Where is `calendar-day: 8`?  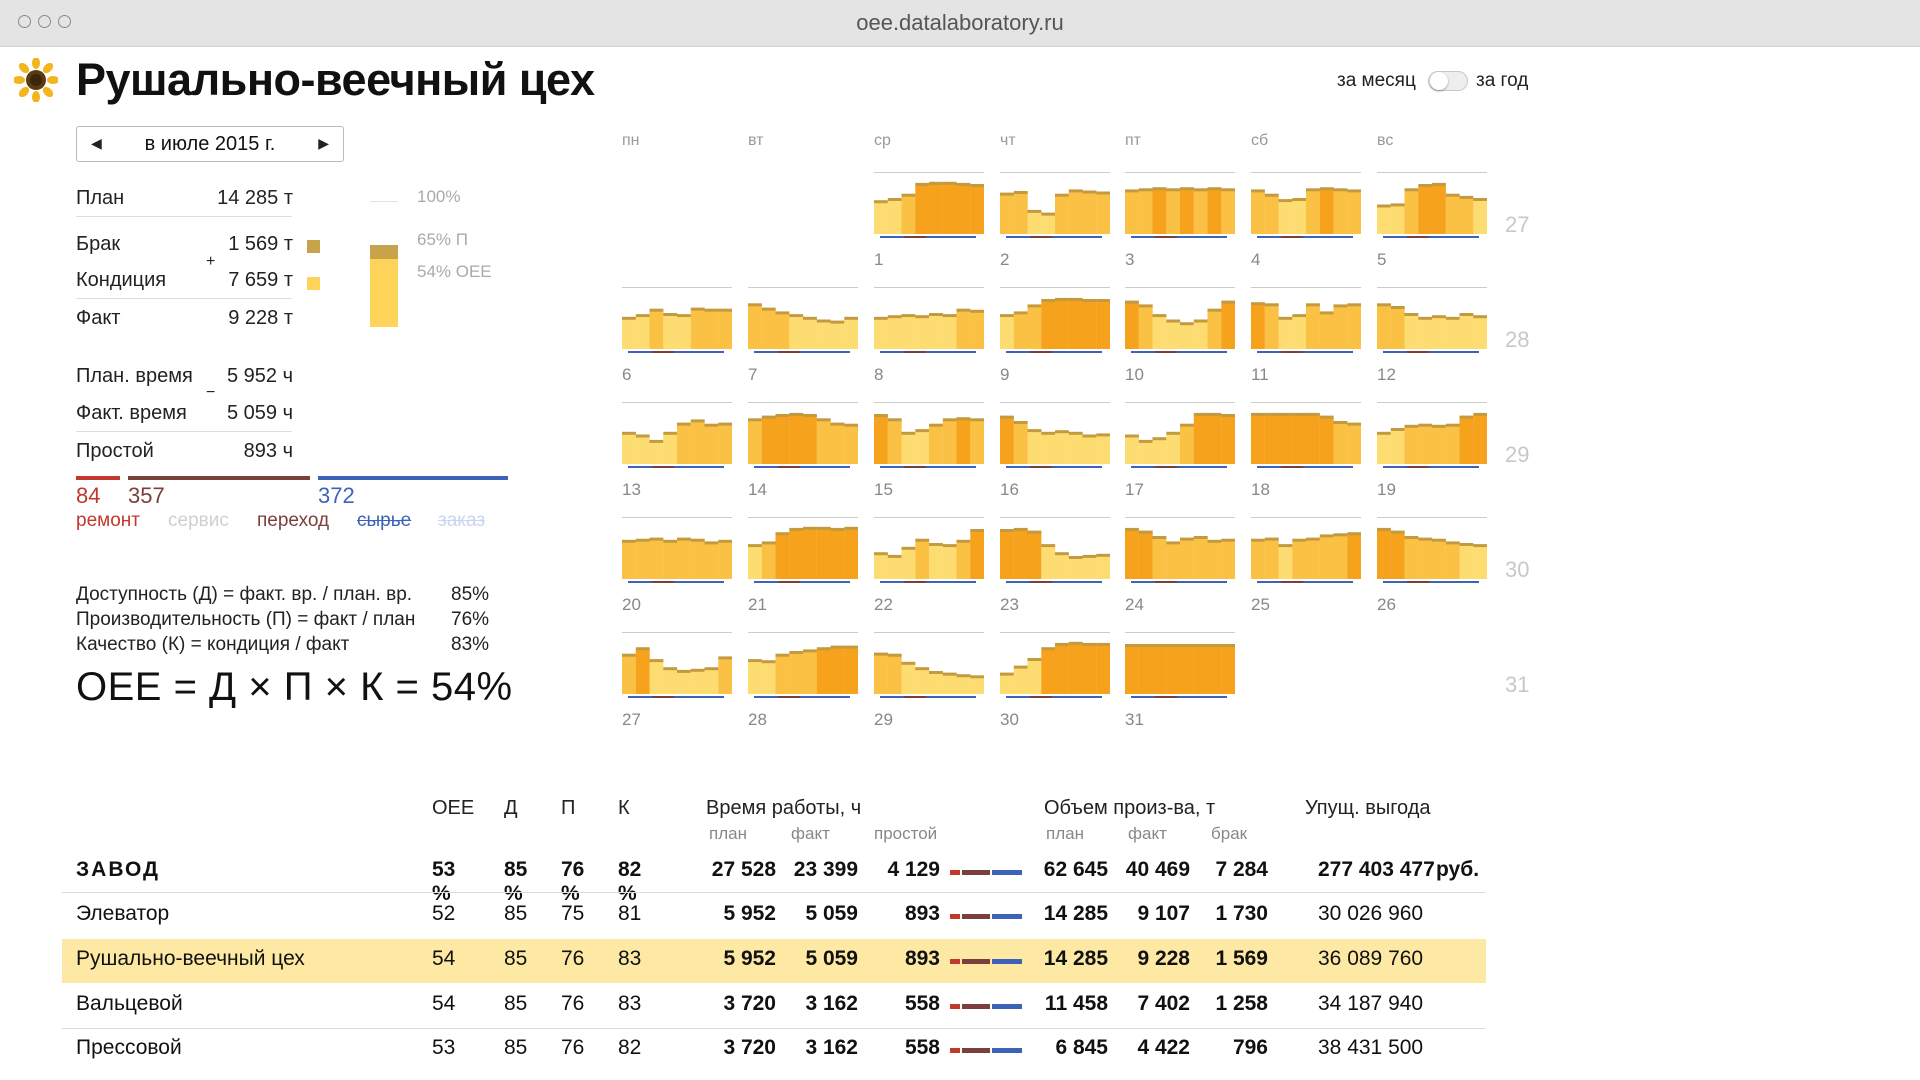 calendar-day: 8 is located at coordinates (929, 335).